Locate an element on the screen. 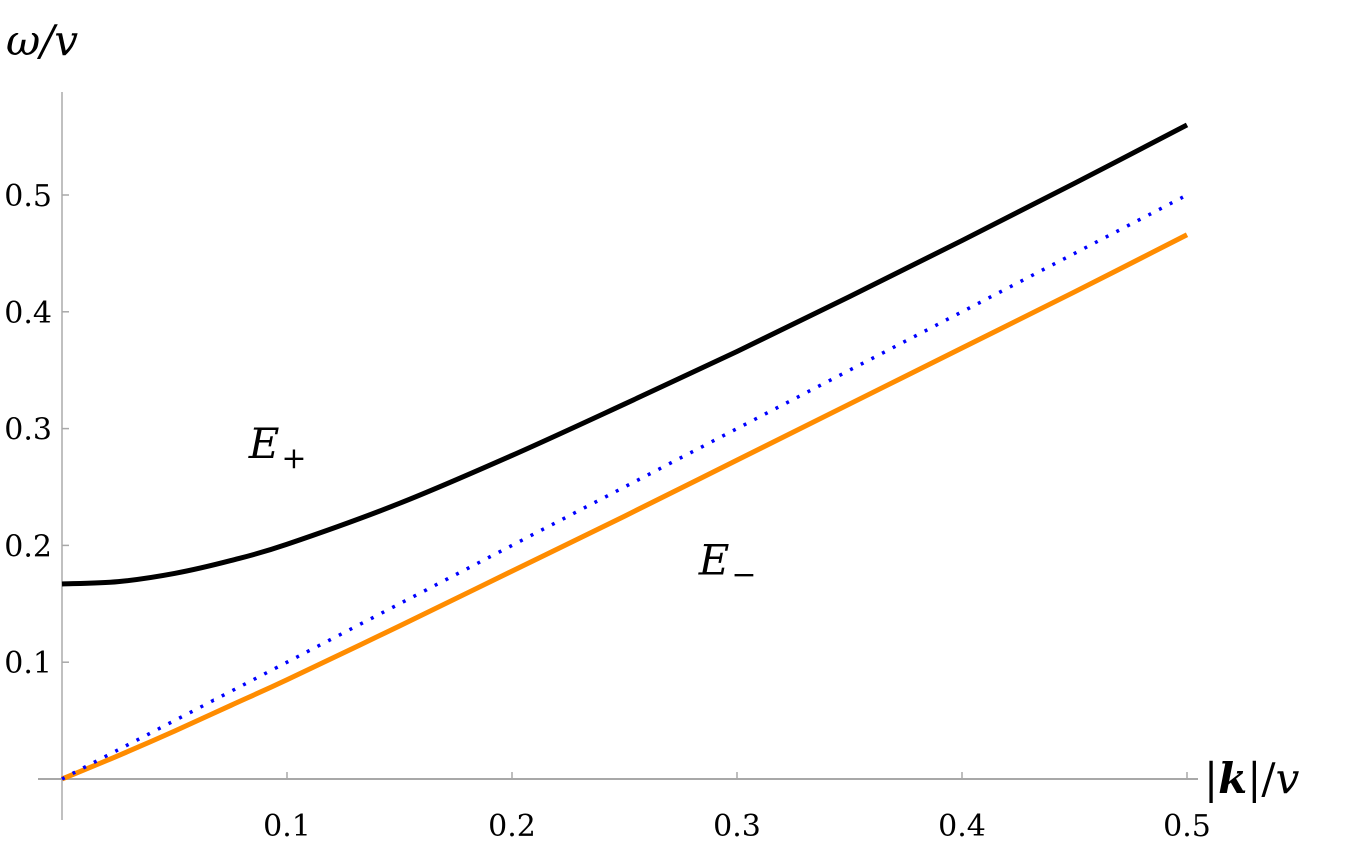  curve-annotations: E+ E− is located at coordinates (502, 506).